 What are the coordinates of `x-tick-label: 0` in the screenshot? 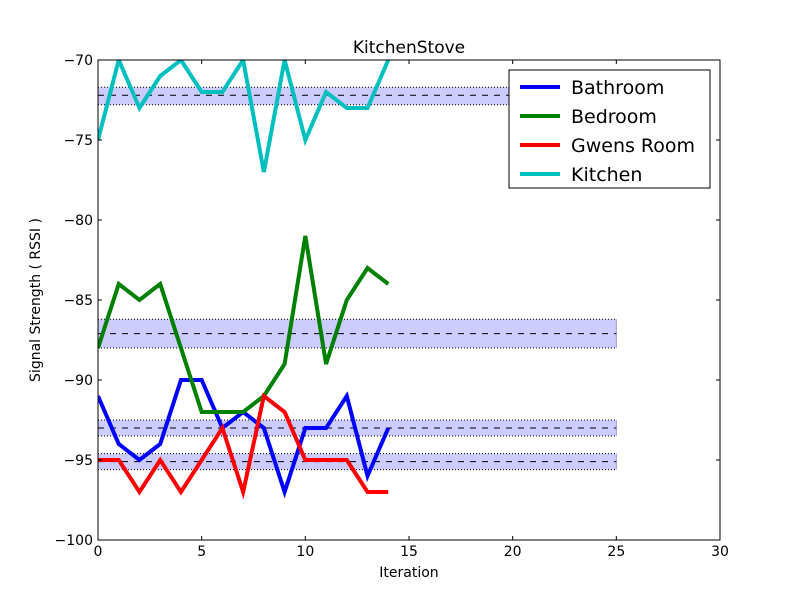 It's located at (98, 552).